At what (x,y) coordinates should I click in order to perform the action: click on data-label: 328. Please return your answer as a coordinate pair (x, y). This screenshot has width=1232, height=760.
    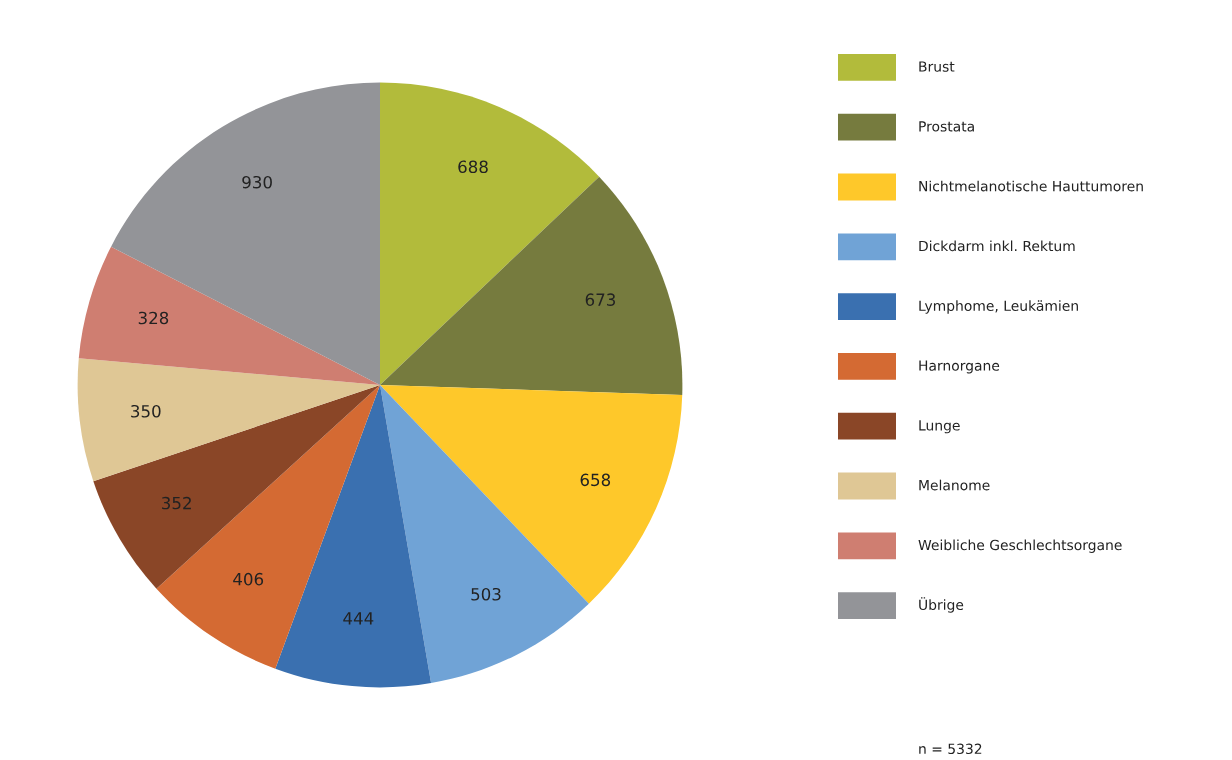
    Looking at the image, I should click on (153, 318).